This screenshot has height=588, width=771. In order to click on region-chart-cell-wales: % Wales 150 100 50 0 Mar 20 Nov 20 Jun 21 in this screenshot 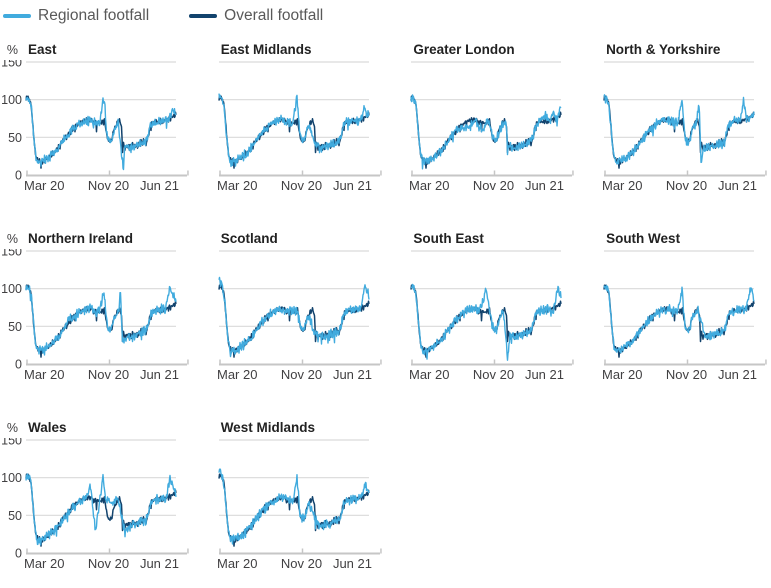, I will do `click(97, 496)`.